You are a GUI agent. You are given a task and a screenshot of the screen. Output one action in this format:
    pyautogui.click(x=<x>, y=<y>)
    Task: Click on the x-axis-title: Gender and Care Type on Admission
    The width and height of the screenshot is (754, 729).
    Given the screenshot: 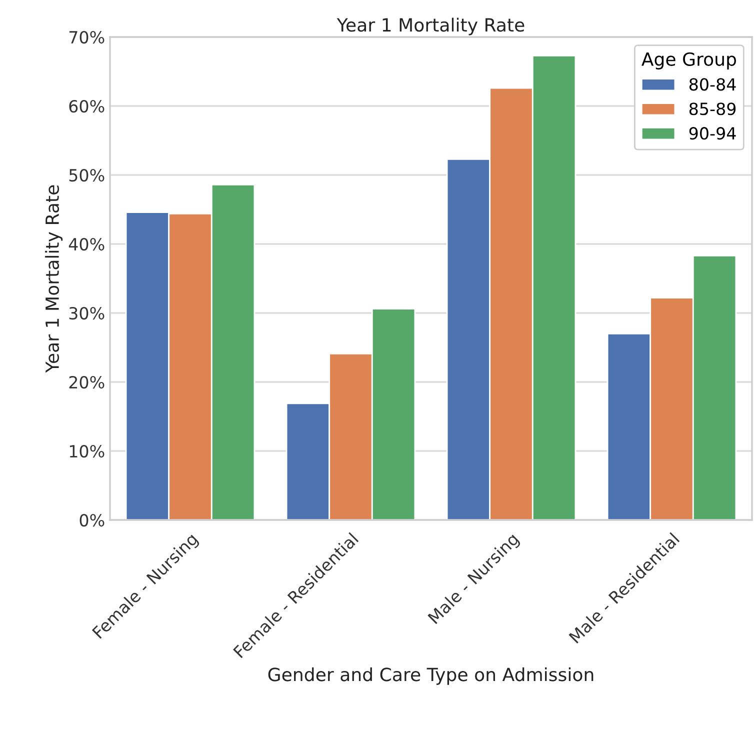 What is the action you would take?
    pyautogui.click(x=431, y=676)
    